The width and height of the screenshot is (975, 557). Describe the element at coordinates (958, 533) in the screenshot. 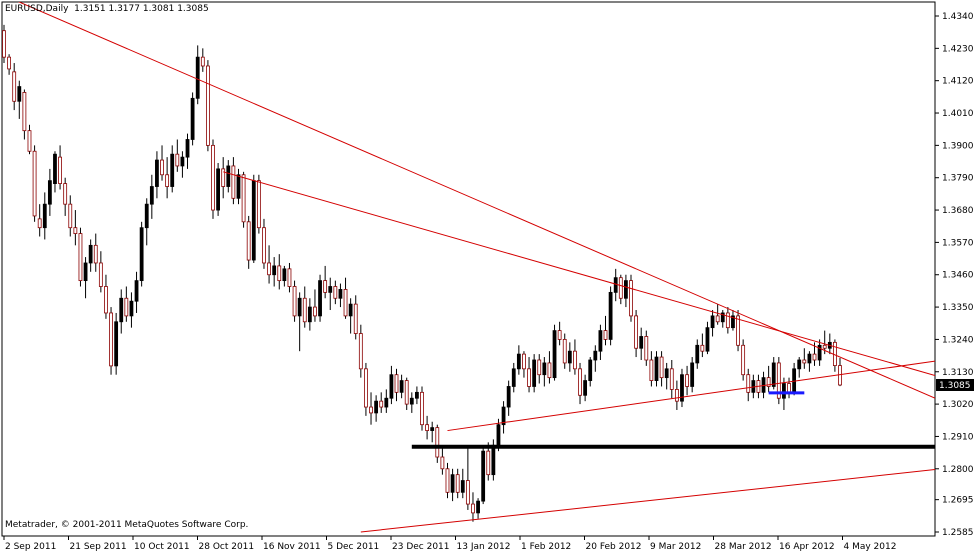

I see `y-tick-label: 1.2585` at that location.